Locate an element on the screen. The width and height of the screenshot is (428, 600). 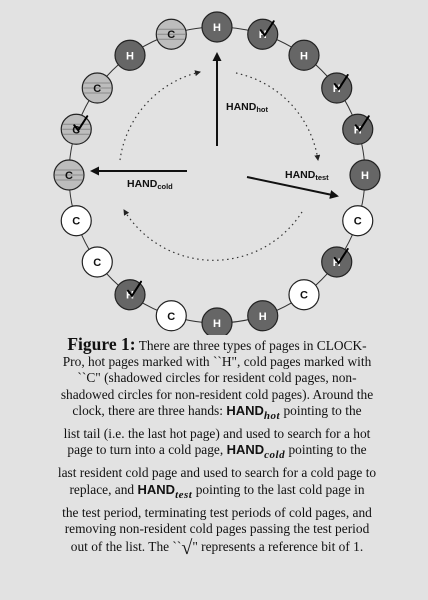
rotation-arc-right is located at coordinates (277, 116).